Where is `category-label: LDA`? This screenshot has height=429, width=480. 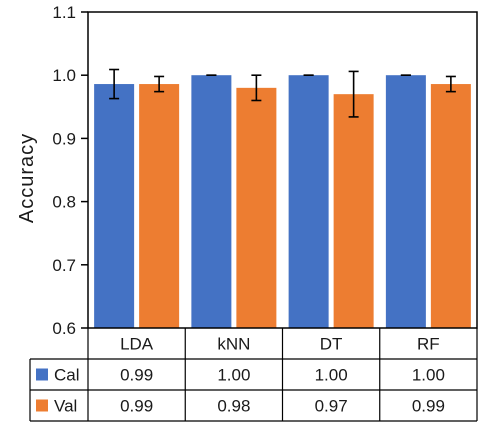 category-label: LDA is located at coordinates (137, 344).